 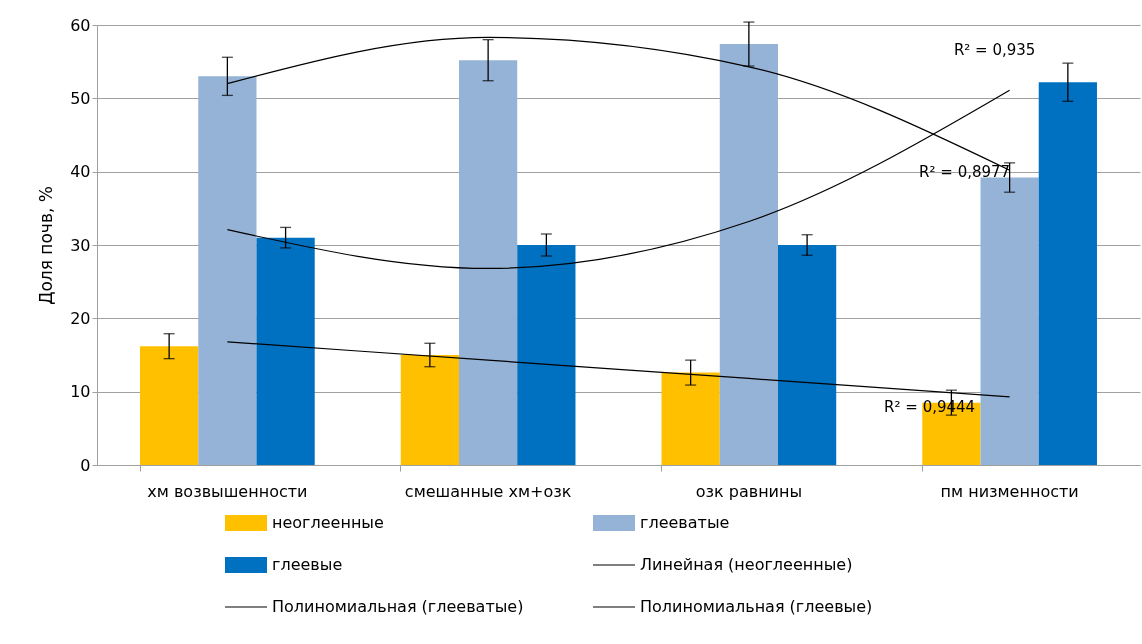 I want to click on y-tick-label: 50, so click(x=80, y=98).